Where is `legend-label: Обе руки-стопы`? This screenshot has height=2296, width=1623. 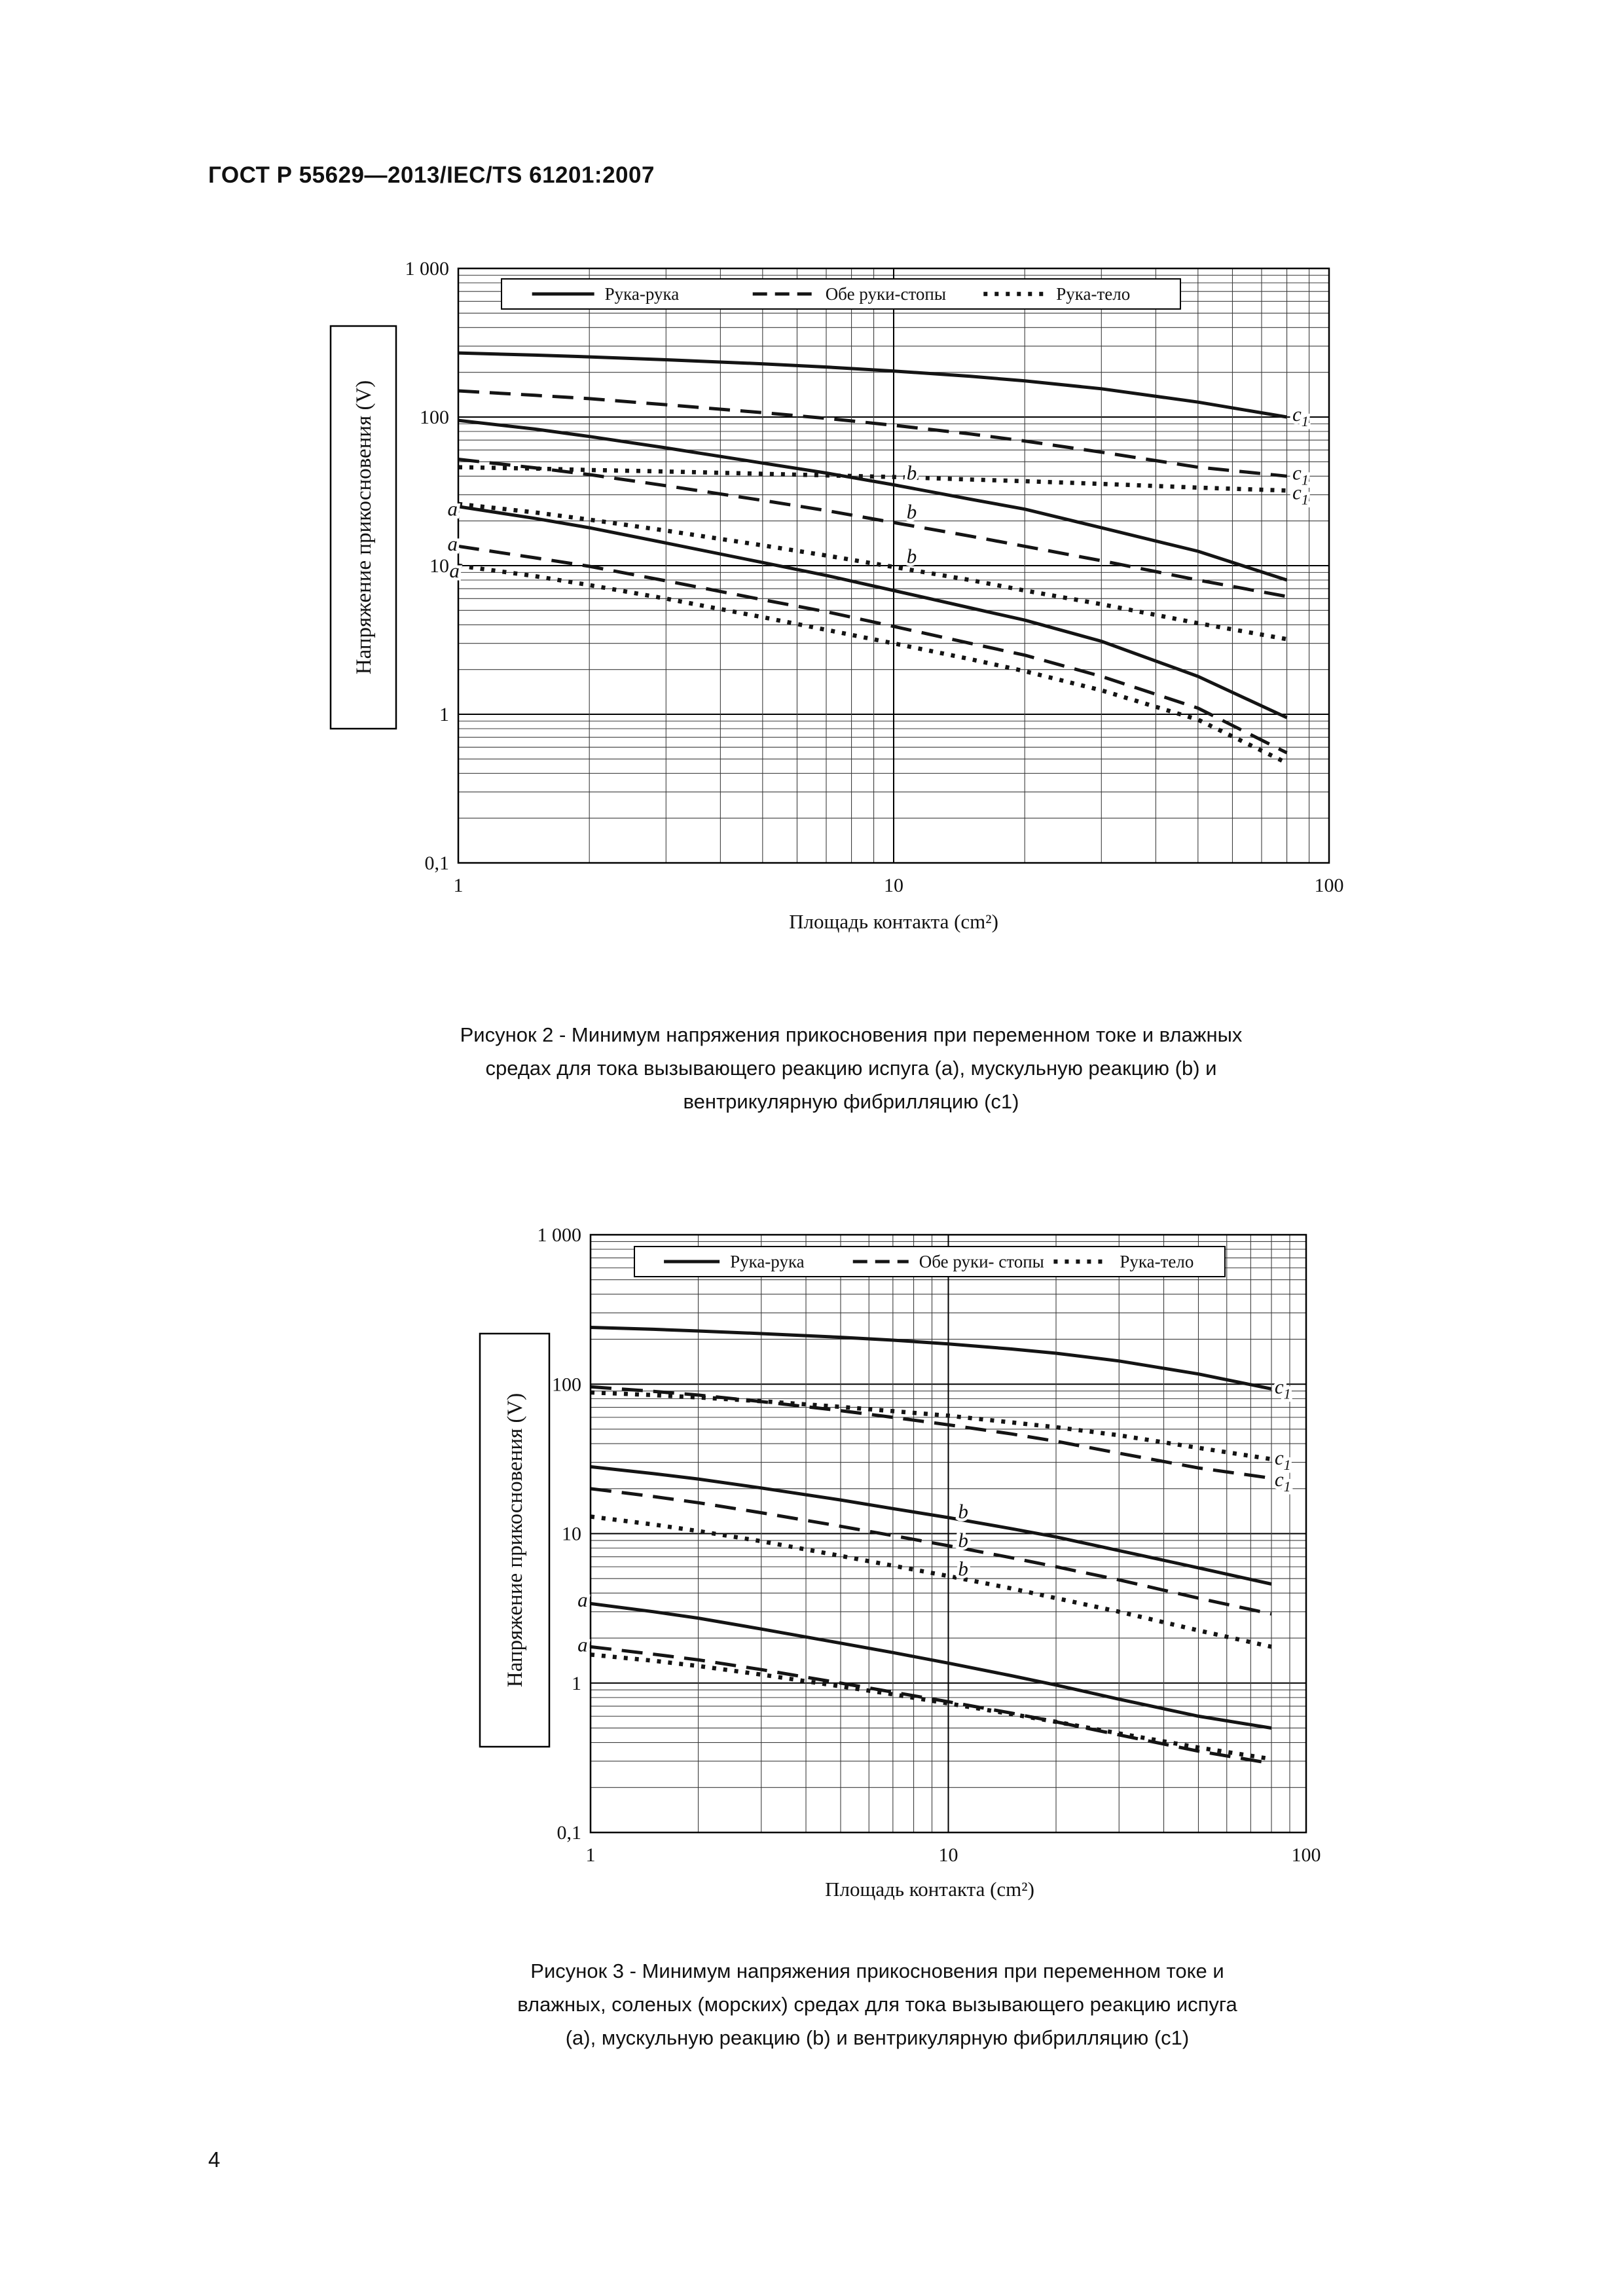
legend-label: Обе руки-стопы is located at coordinates (886, 294).